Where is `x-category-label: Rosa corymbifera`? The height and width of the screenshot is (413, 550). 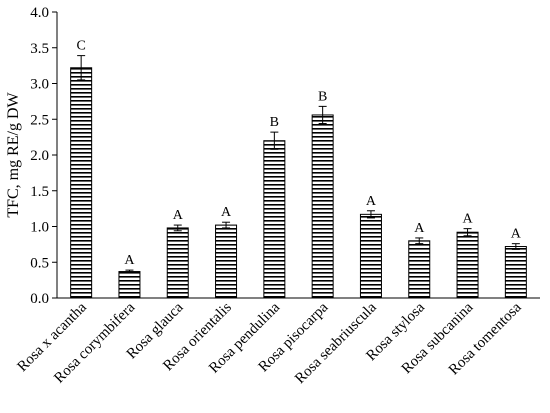 x-category-label: Rosa corymbifera is located at coordinates (94, 342).